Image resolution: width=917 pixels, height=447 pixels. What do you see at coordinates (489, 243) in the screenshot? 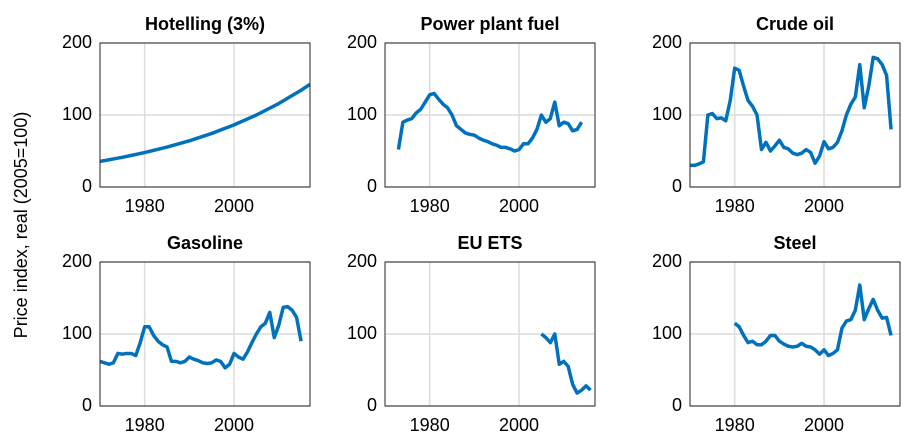
I see `subplot-title: EU ETS` at bounding box center [489, 243].